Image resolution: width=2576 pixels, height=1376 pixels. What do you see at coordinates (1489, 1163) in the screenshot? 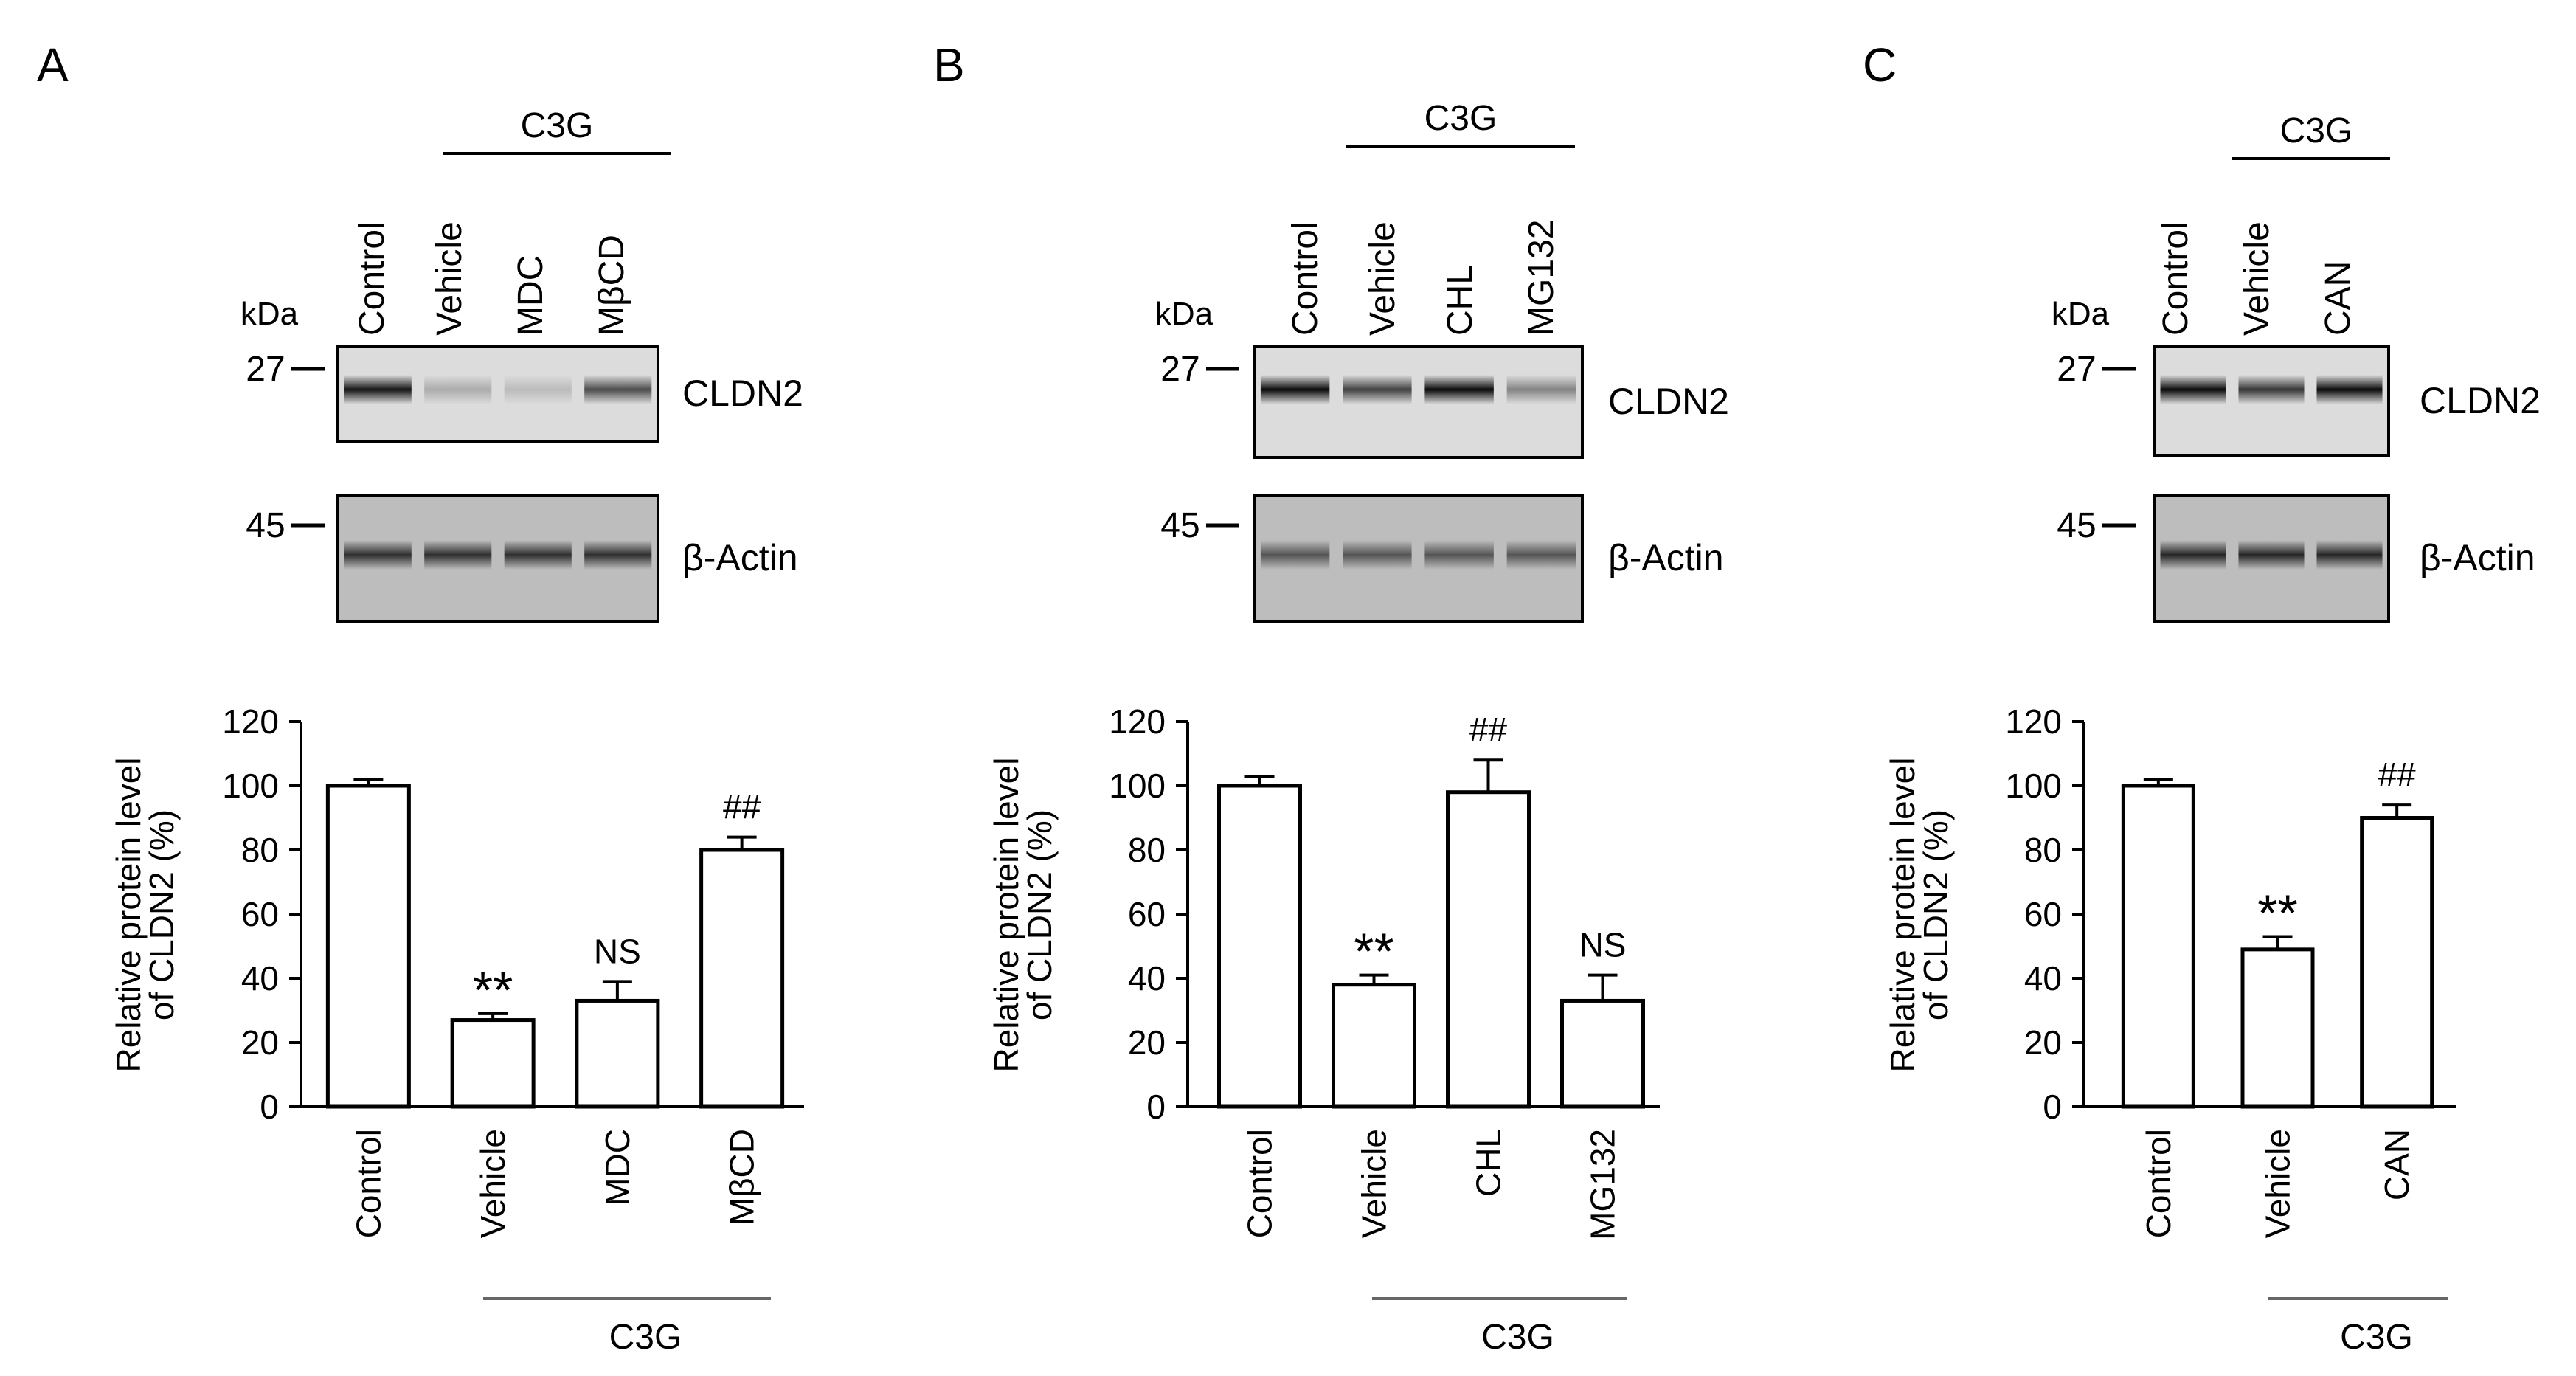
I see `x-tick-label: CHL` at bounding box center [1489, 1163].